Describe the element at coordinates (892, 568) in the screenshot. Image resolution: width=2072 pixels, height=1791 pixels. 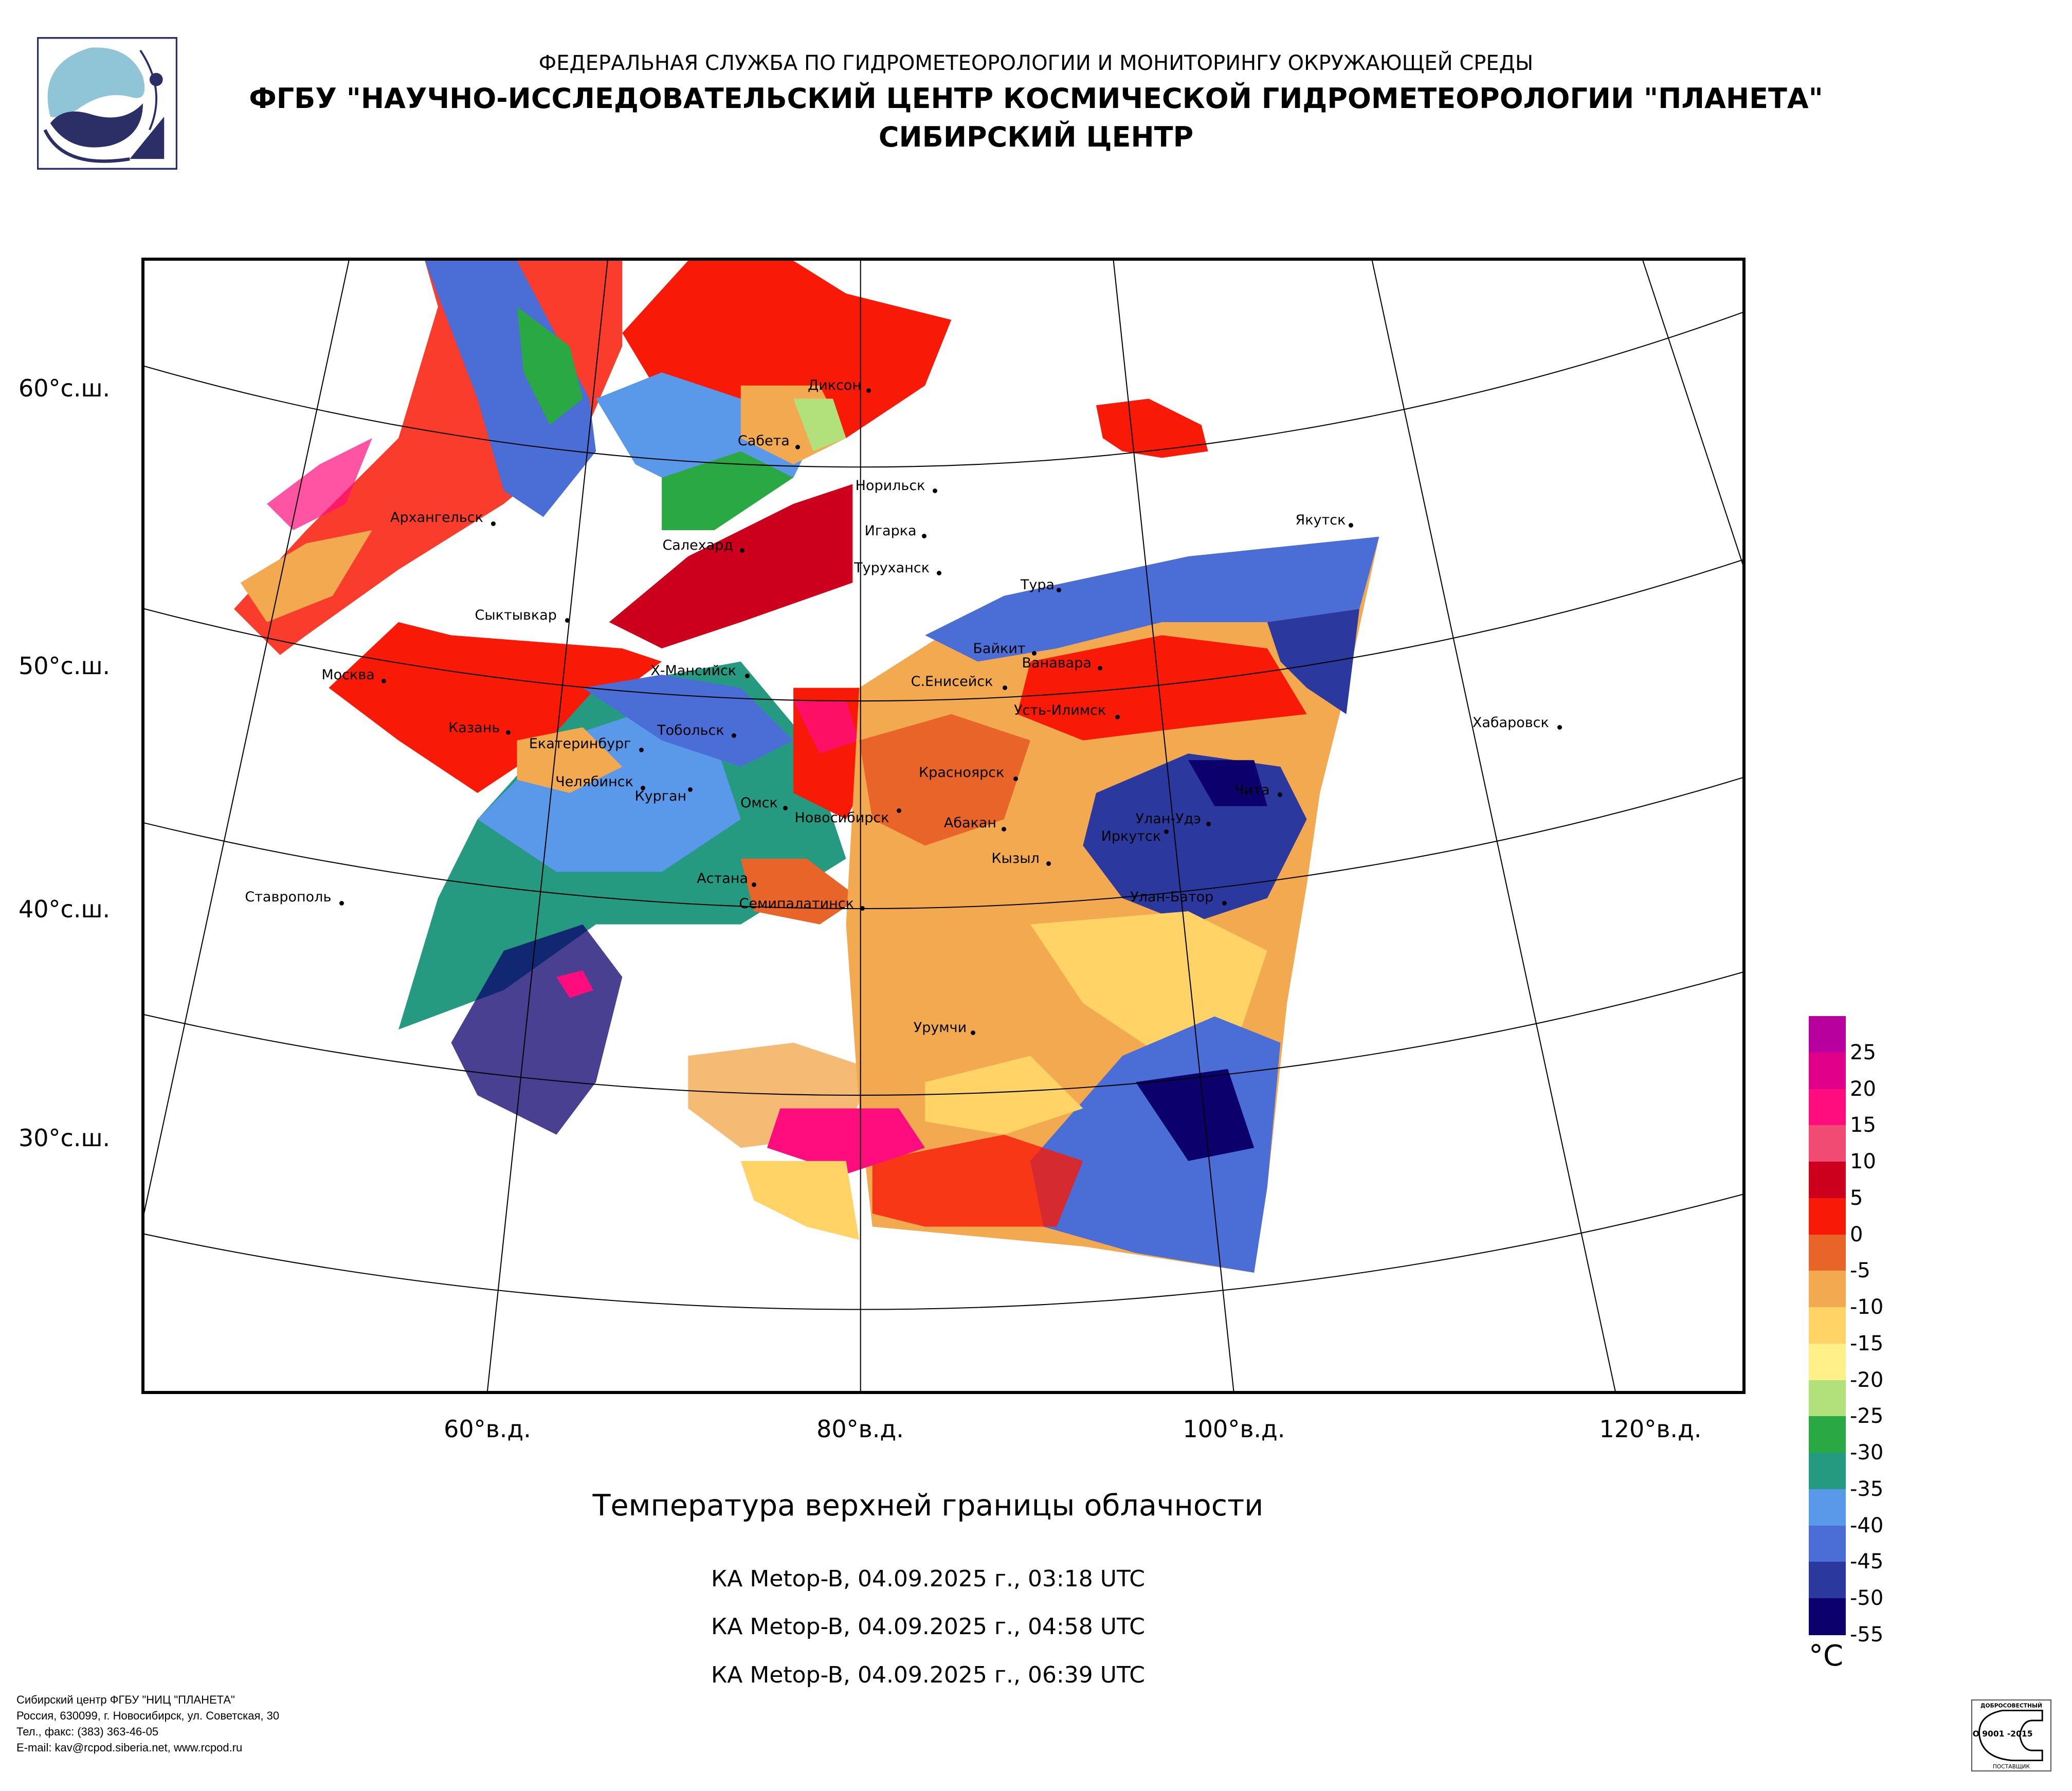
I see `city-label: Туруханск` at that location.